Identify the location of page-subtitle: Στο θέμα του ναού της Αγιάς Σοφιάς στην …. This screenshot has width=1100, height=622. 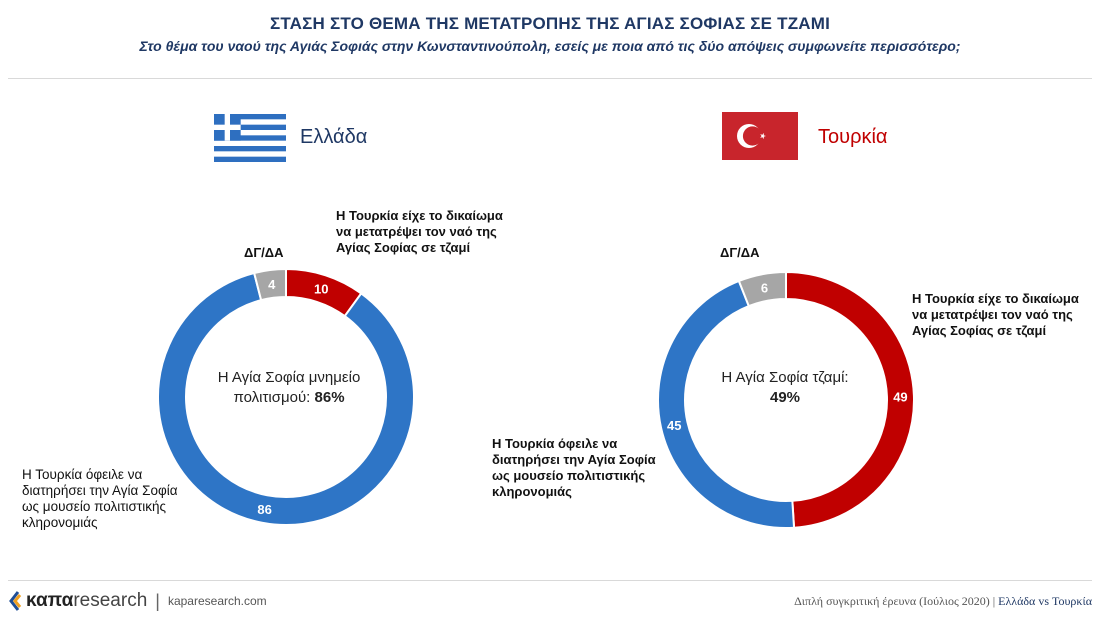
(550, 46).